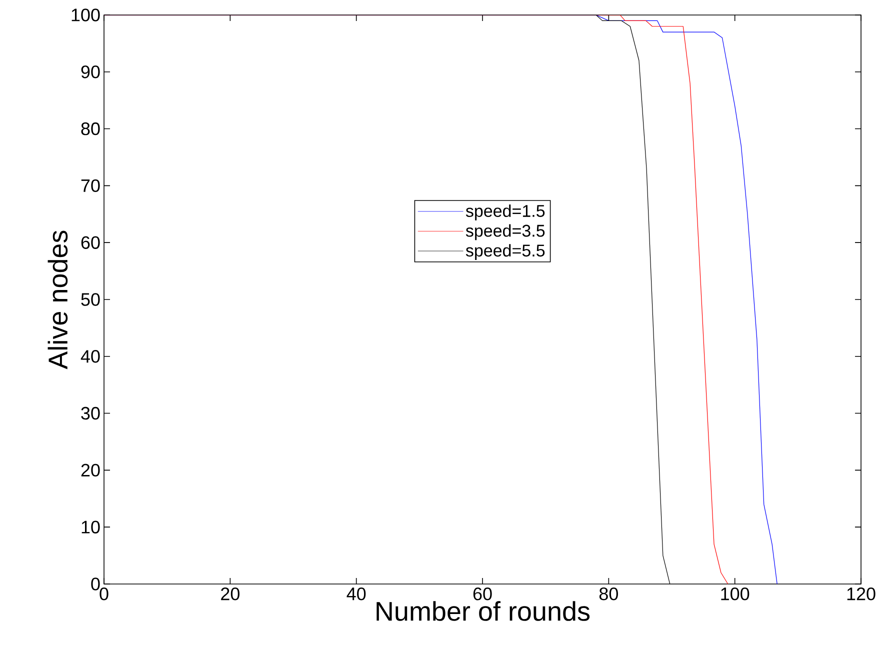 Image resolution: width=882 pixels, height=655 pixels. I want to click on y-tick-label: 10, so click(91, 527).